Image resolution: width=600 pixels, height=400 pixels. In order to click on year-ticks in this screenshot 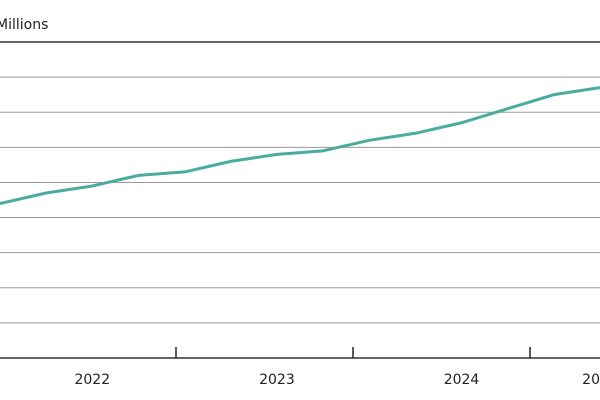, I will do `click(353, 352)`.